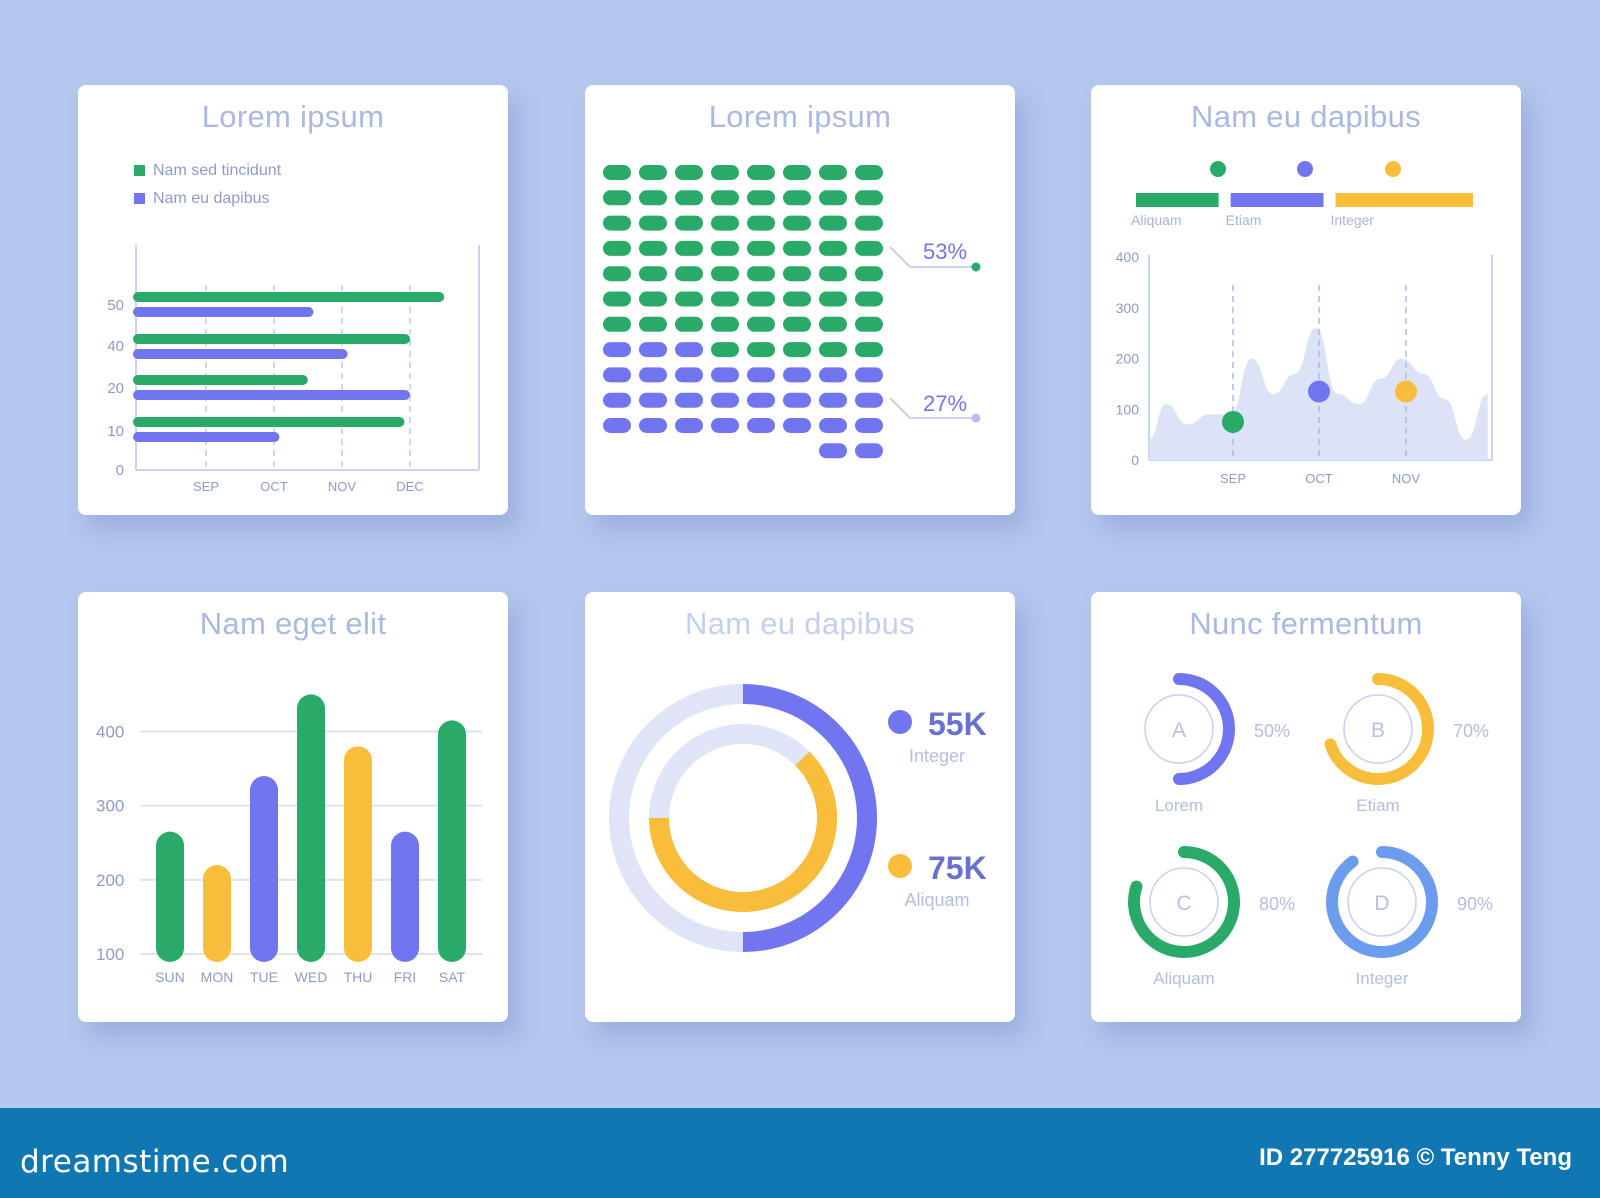 The height and width of the screenshot is (1198, 1600). I want to click on ring-value: 75K, so click(957, 868).